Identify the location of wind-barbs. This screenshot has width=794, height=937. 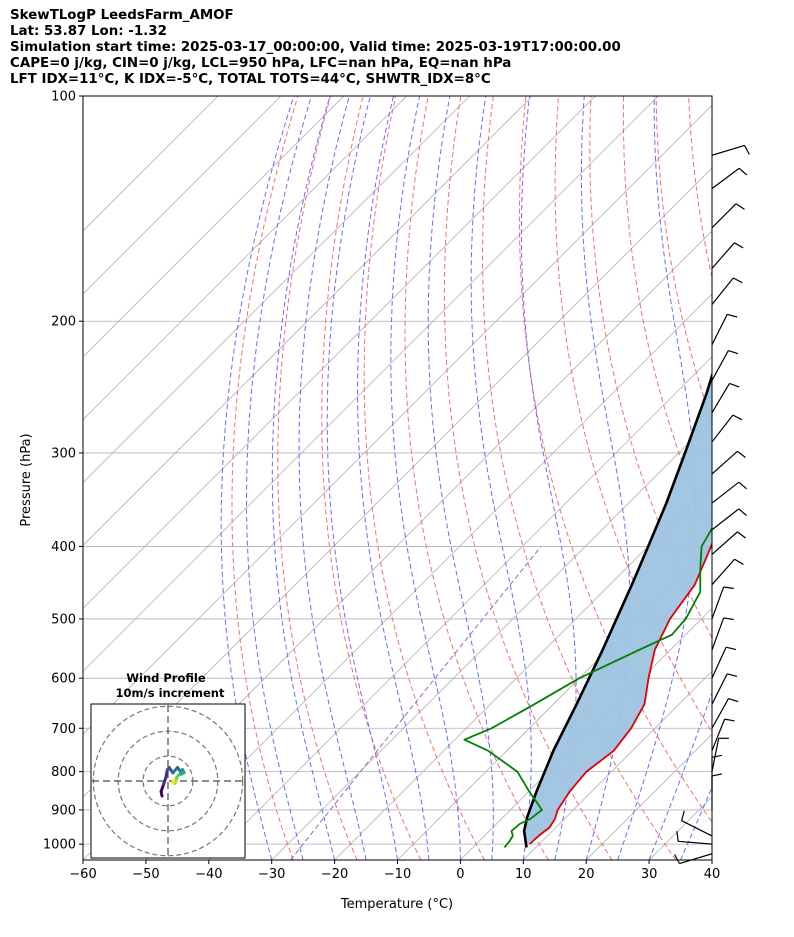
(712, 504).